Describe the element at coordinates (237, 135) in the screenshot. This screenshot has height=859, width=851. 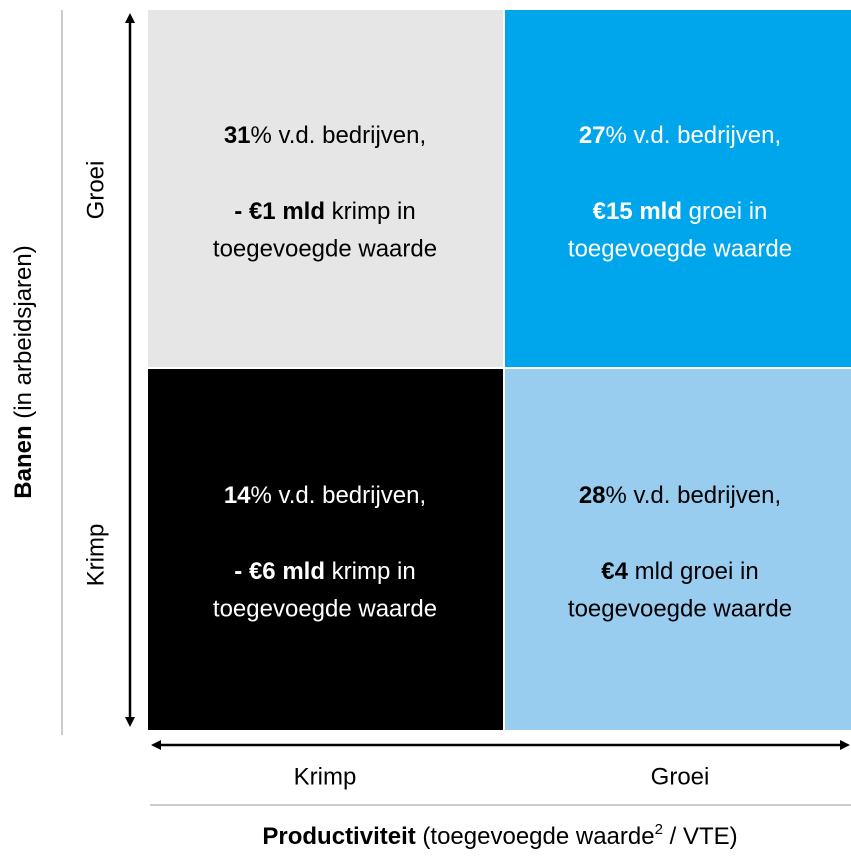
I see `share-value: 31` at that location.